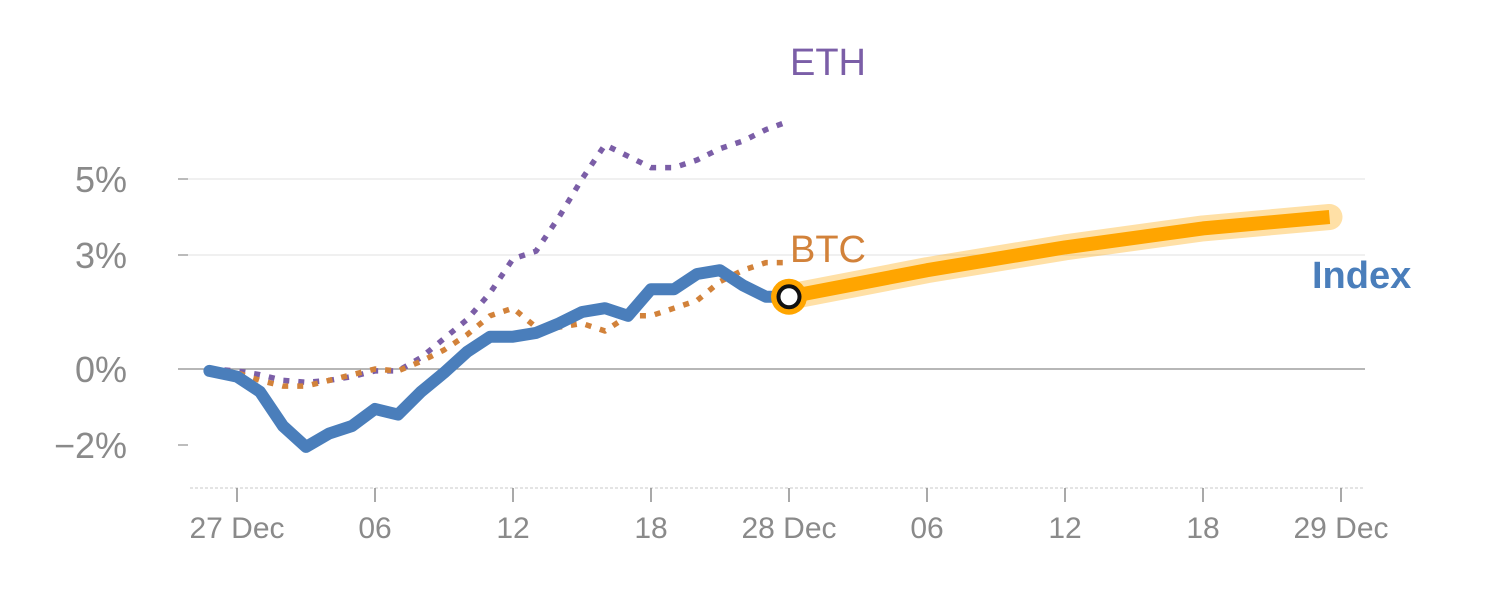 The image size is (1500, 600). What do you see at coordinates (828, 250) in the screenshot?
I see `series-label-btc: BTC` at bounding box center [828, 250].